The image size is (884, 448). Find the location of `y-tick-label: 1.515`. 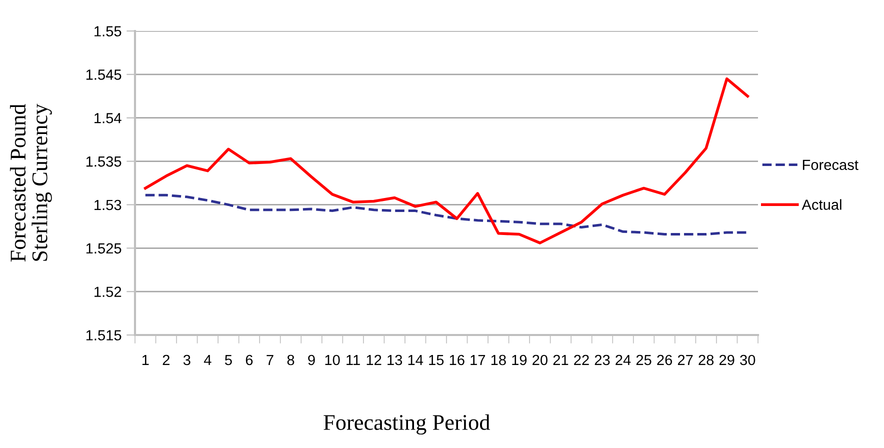

y-tick-label: 1.515 is located at coordinates (104, 335).